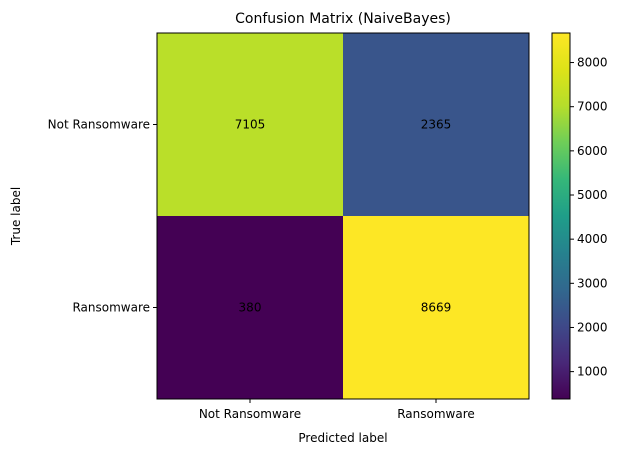 The height and width of the screenshot is (455, 625). I want to click on colorbar-tick-label: 3000, so click(592, 283).